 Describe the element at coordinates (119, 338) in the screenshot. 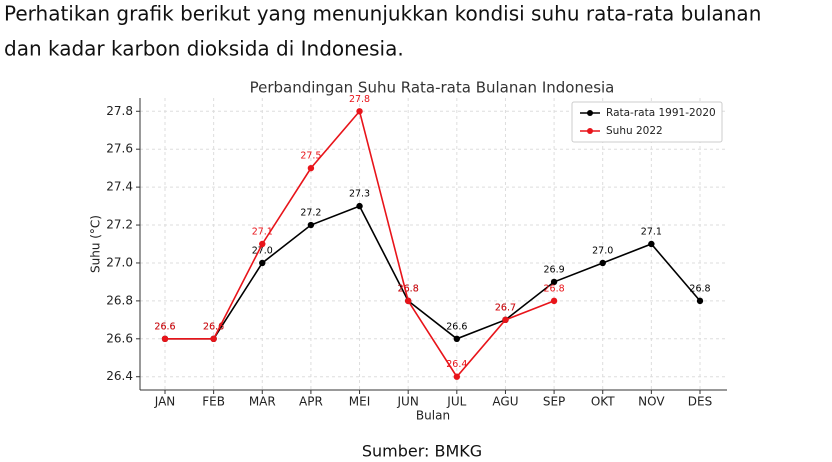

I see `y-tick-label: 26.6` at that location.